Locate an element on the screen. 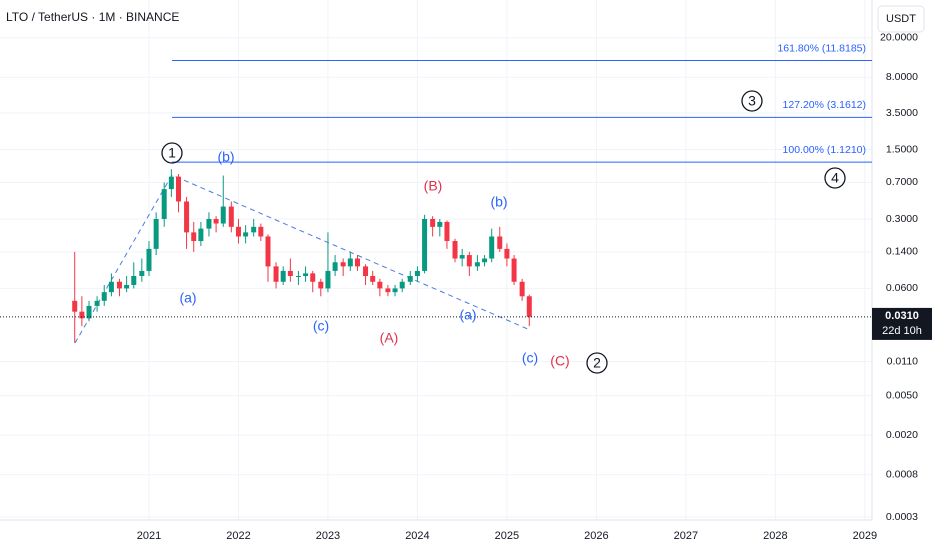 The image size is (932, 550). y-tick-label: 0.7000 is located at coordinates (902, 182).